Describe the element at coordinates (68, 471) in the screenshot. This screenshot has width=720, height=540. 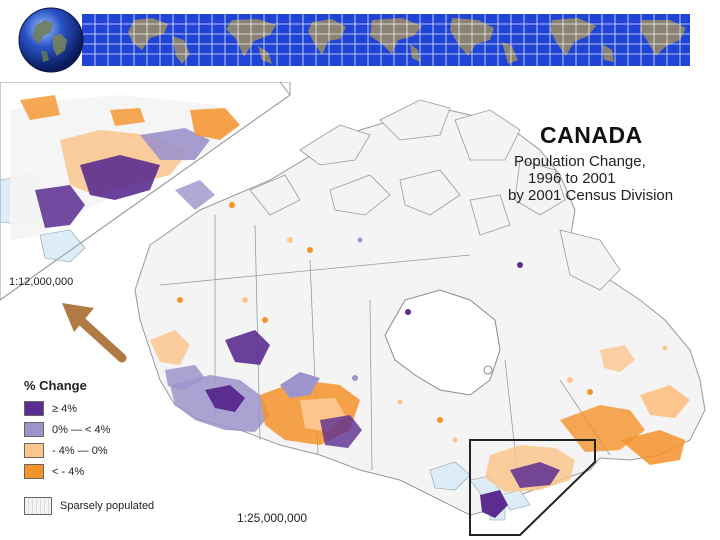
I see `legend-label: < - 4%` at that location.